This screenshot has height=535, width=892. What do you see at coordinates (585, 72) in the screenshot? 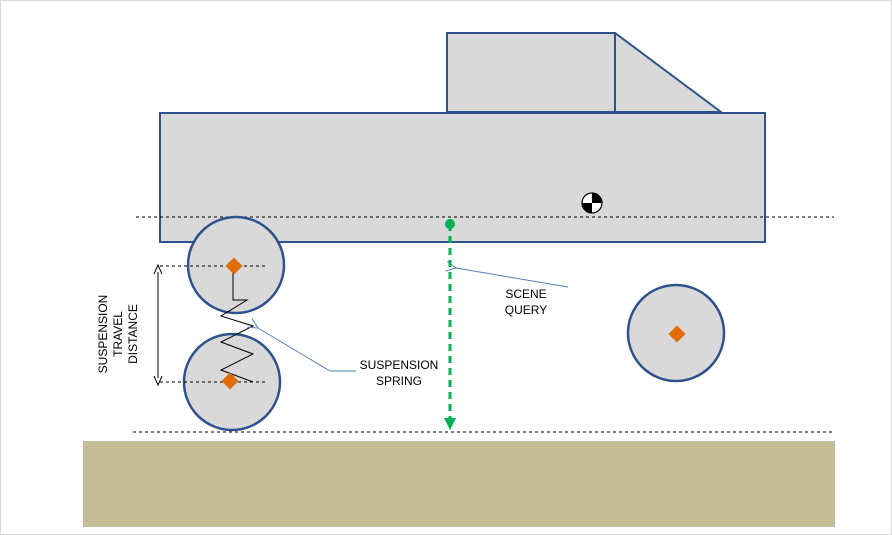
I see `vehicle-cab` at bounding box center [585, 72].